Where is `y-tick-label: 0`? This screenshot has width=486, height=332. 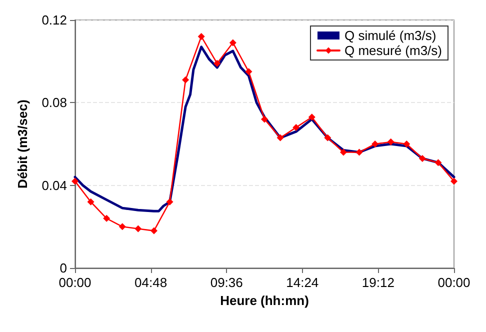
y-tick-label: 0 is located at coordinates (63, 268).